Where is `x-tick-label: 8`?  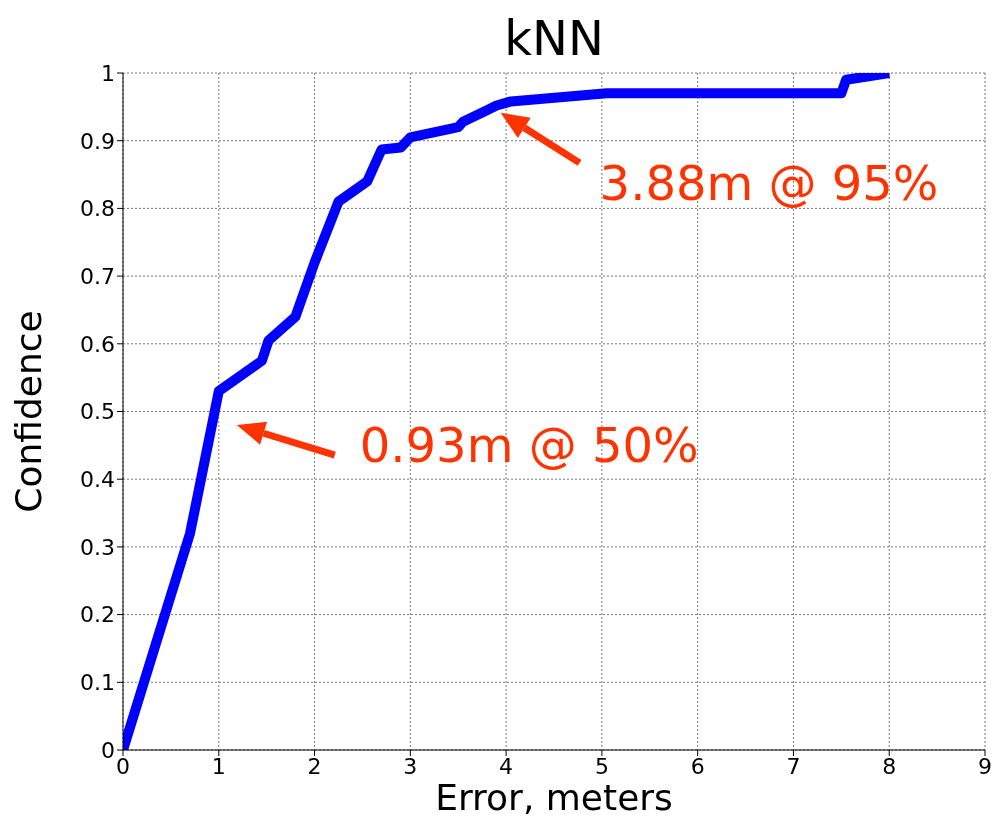 x-tick-label: 8 is located at coordinates (889, 766).